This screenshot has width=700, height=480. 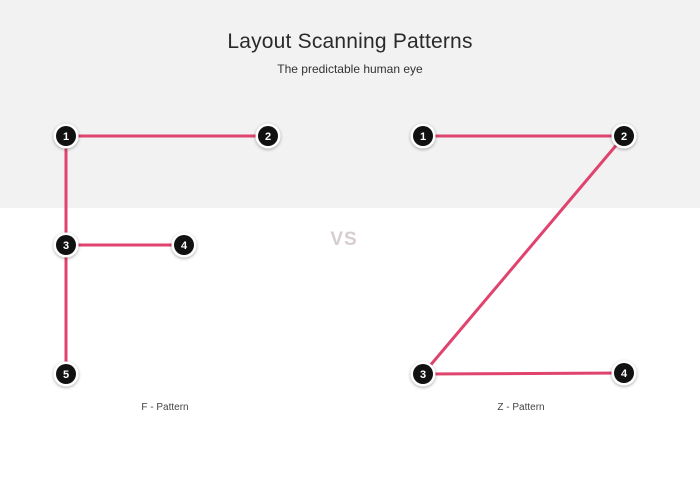 I want to click on z-pattern-lines, so click(x=523, y=255).